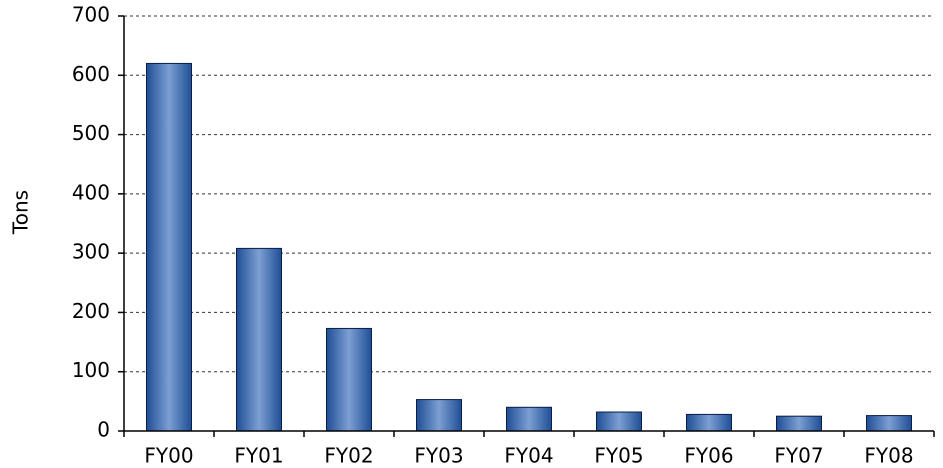 The height and width of the screenshot is (468, 943). Describe the element at coordinates (91, 192) in the screenshot. I see `y-tick-label: 400` at that location.